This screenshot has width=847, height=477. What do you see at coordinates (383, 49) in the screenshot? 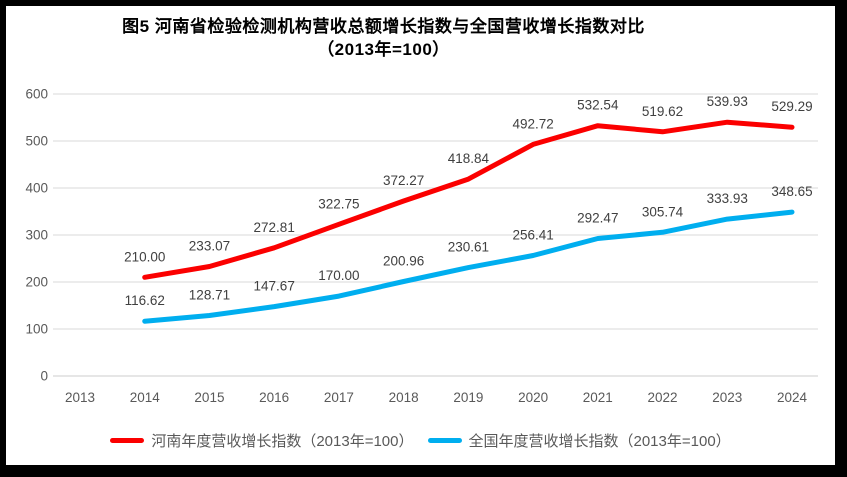
I see `chart-subtitle: （2013年=100）` at bounding box center [383, 49].